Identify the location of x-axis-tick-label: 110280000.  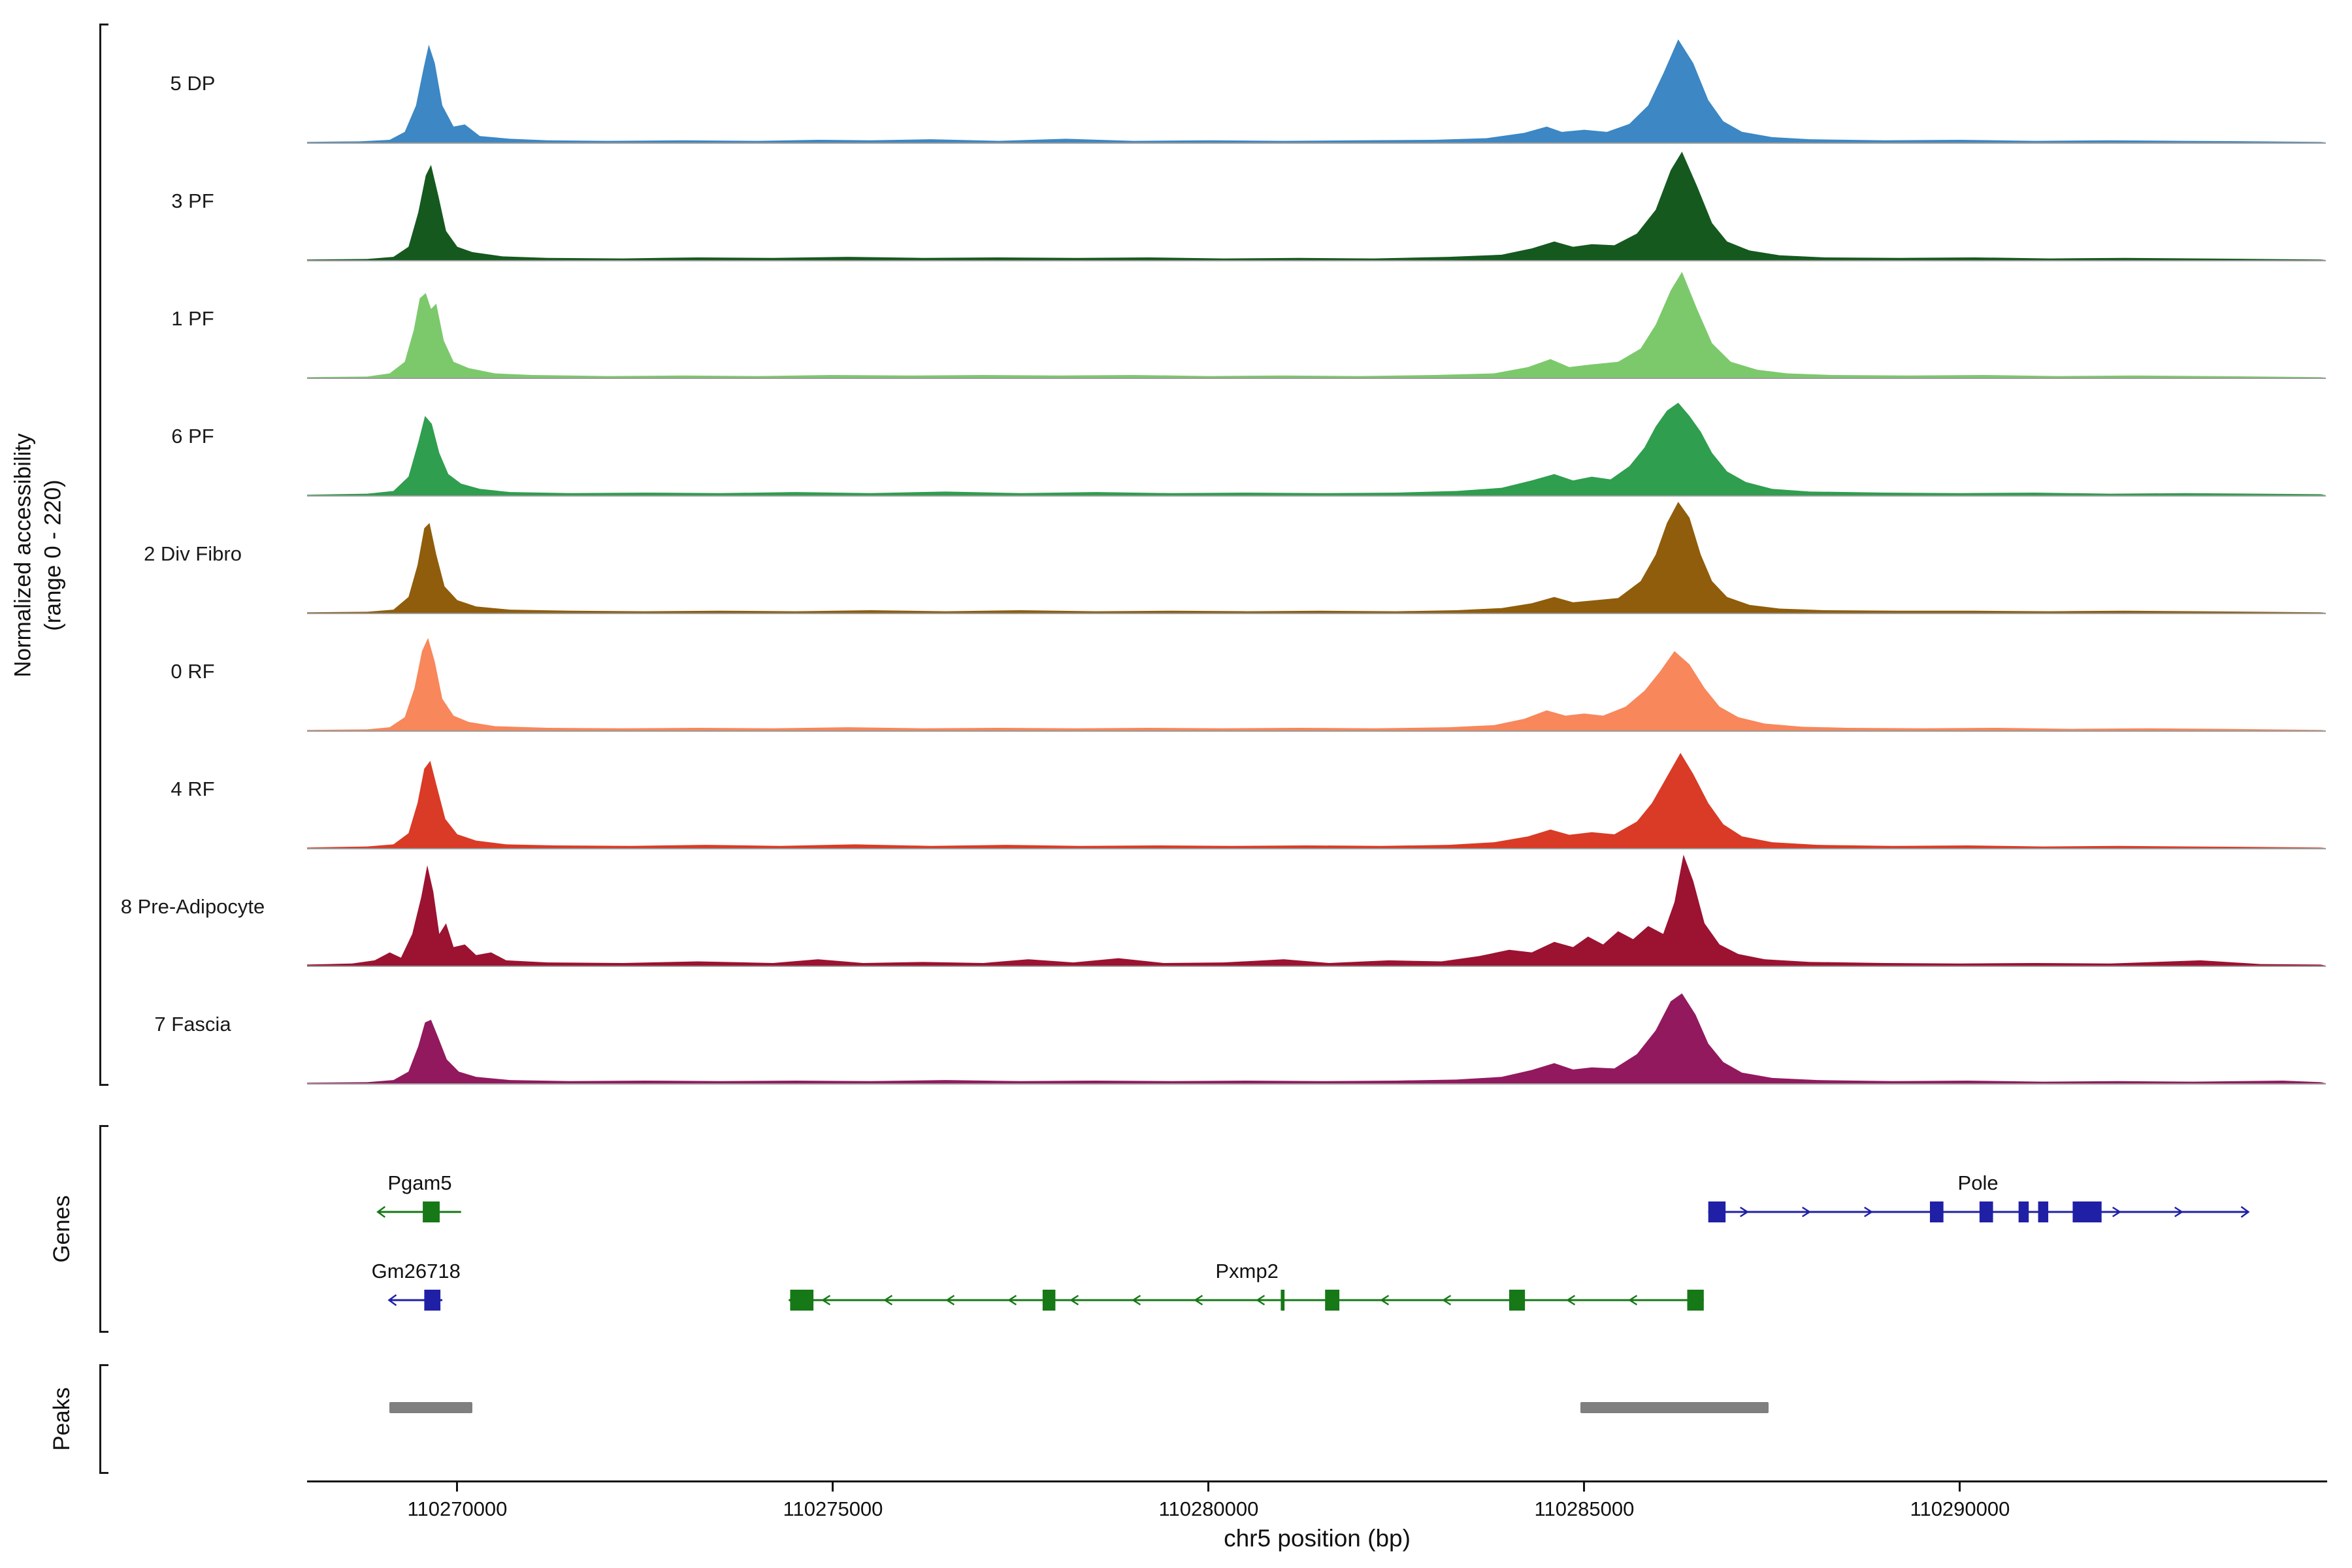
(1208, 1508).